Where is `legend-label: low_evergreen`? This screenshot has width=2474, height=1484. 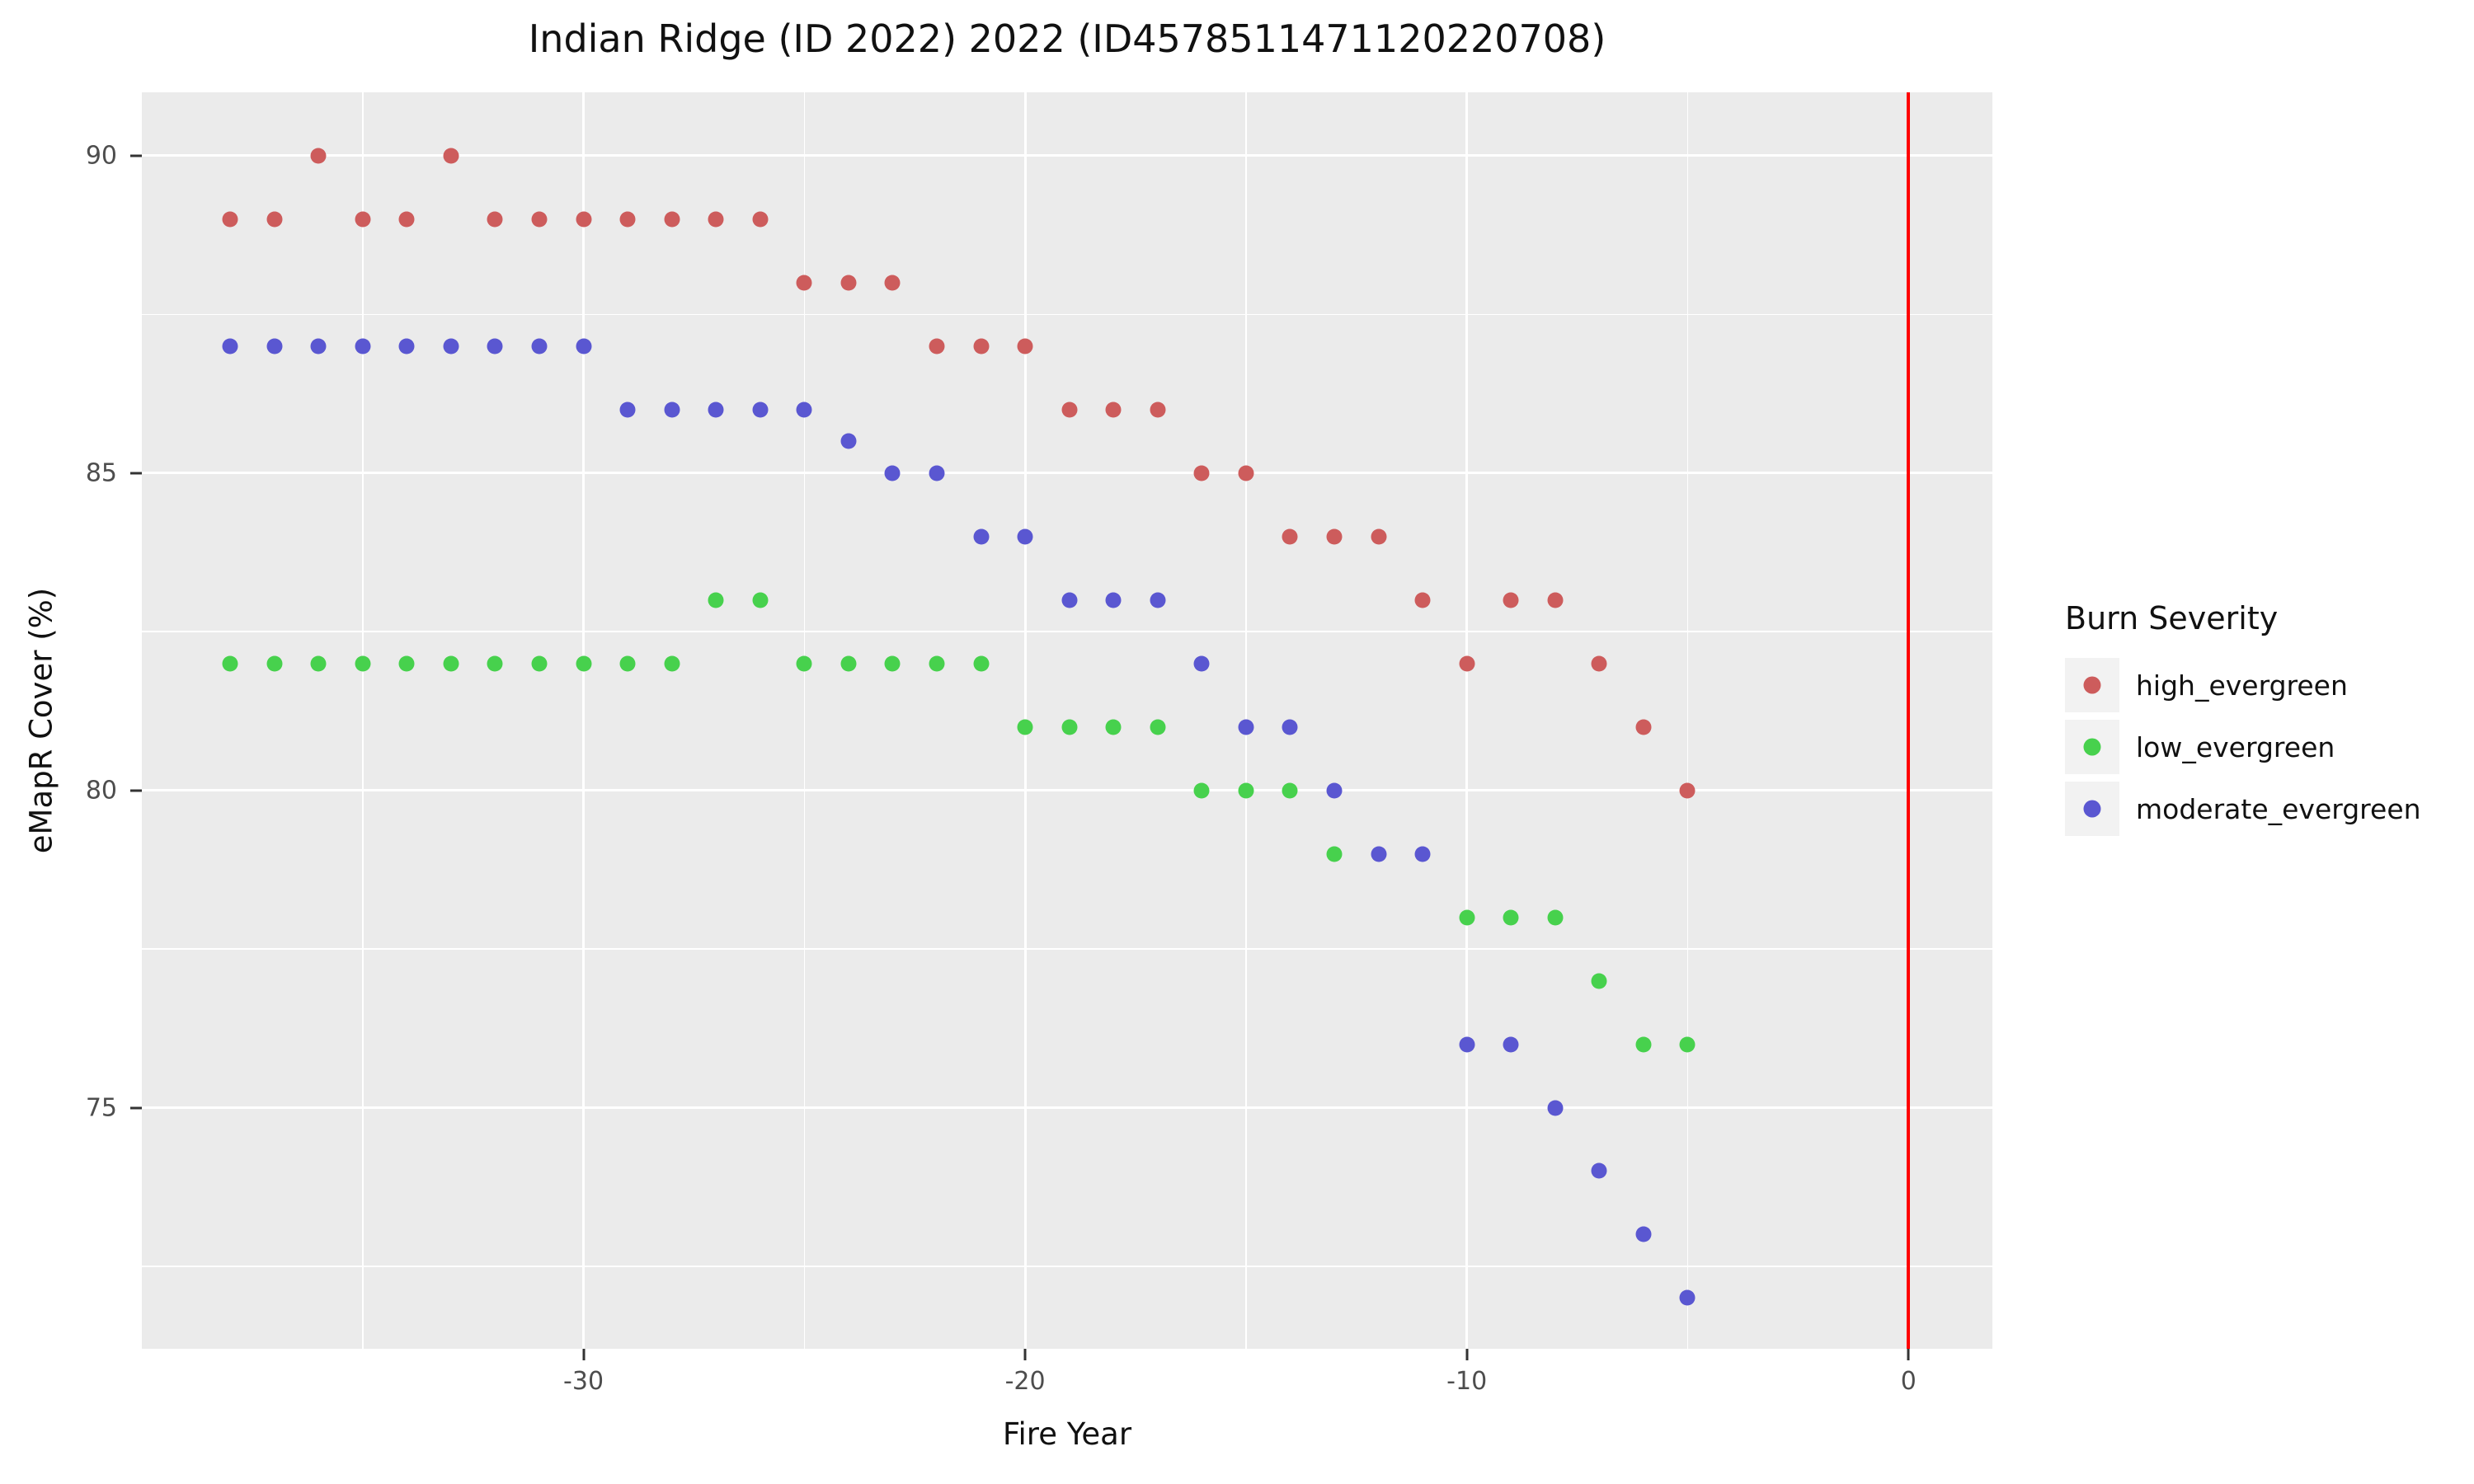 legend-label: low_evergreen is located at coordinates (2235, 746).